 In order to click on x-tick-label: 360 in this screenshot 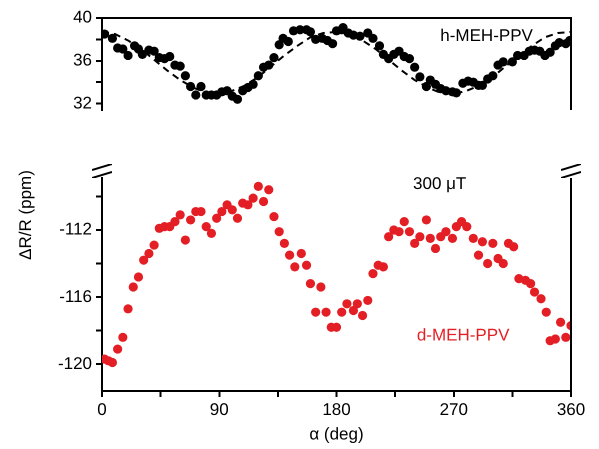, I will do `click(571, 409)`.